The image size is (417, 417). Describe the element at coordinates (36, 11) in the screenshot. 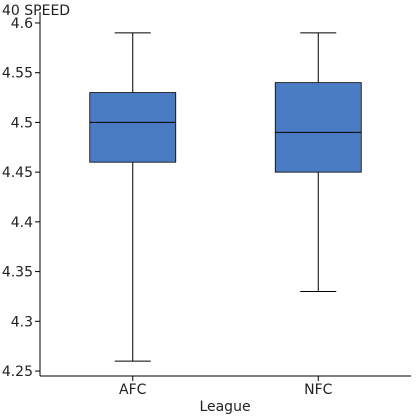

I see `y-axis-title: 40 SPEED` at that location.